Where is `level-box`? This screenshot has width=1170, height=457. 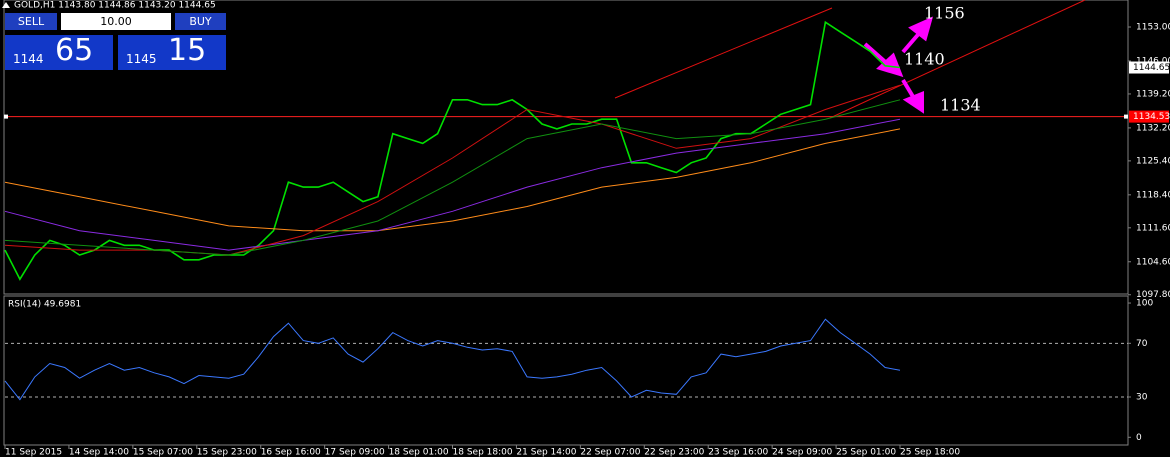
level-box is located at coordinates (1149, 116).